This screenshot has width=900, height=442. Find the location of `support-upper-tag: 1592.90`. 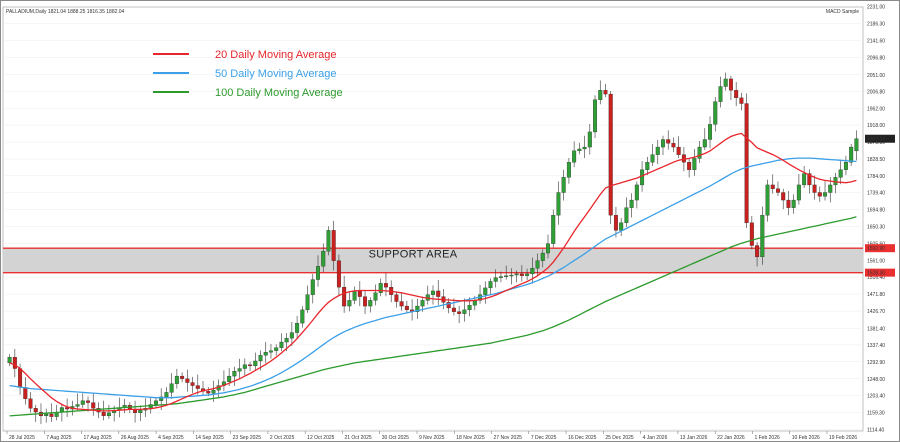

support-upper-tag: 1592.90 is located at coordinates (876, 249).